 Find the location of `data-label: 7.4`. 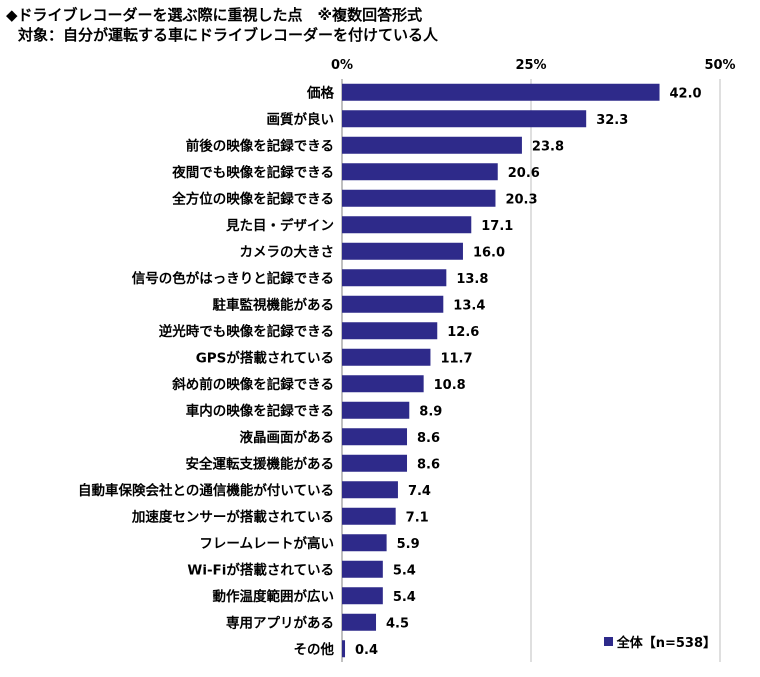

data-label: 7.4 is located at coordinates (419, 491).